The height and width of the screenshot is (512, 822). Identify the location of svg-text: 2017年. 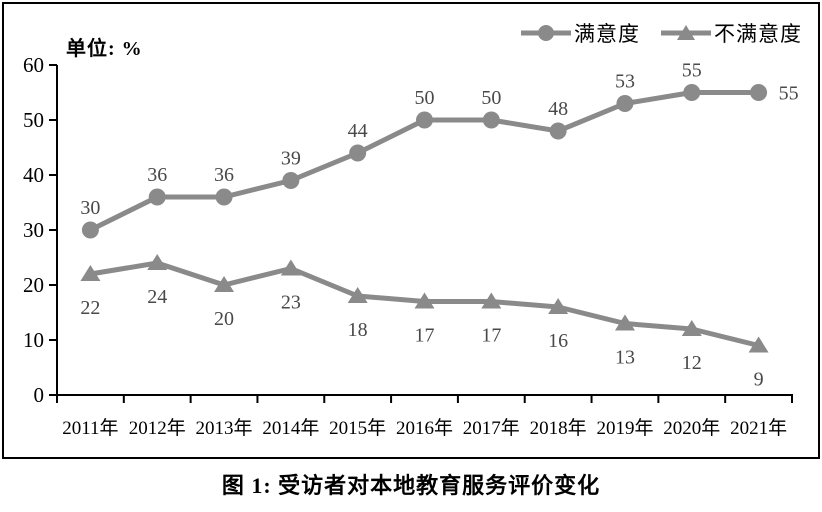
(491, 428).